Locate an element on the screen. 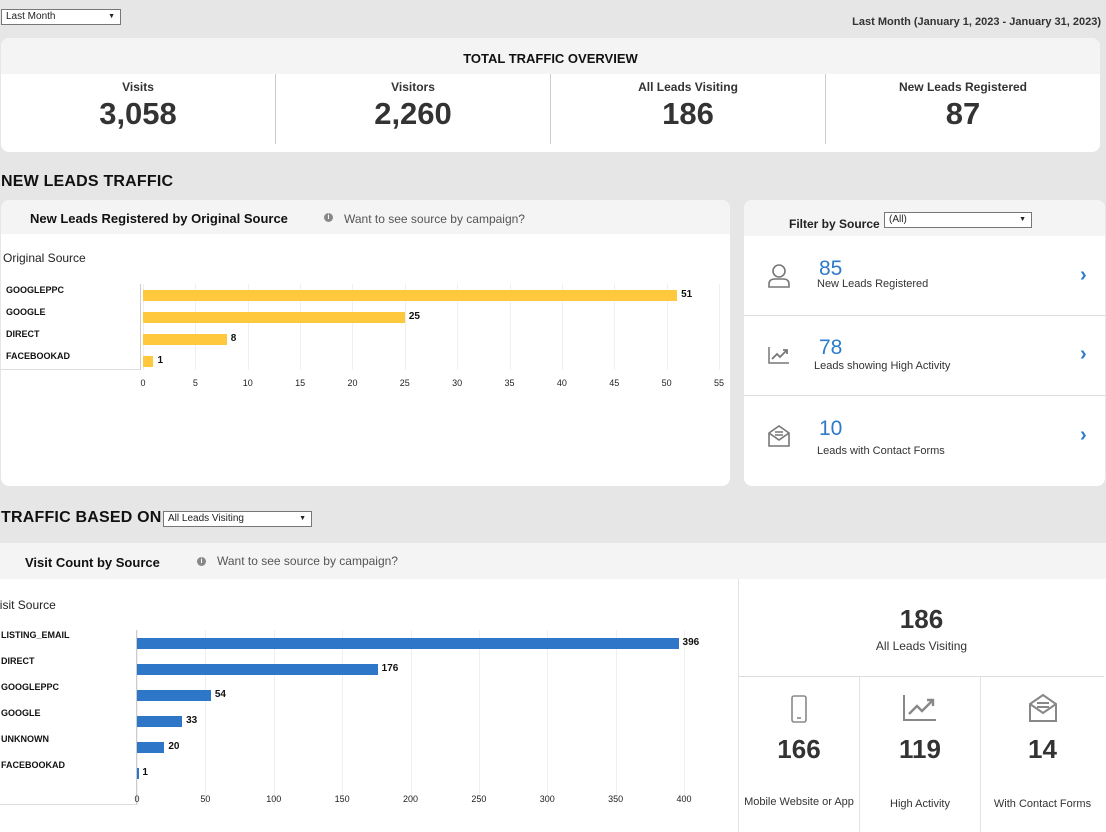 This screenshot has height=832, width=1106. x-tick-label: 150 is located at coordinates (342, 799).